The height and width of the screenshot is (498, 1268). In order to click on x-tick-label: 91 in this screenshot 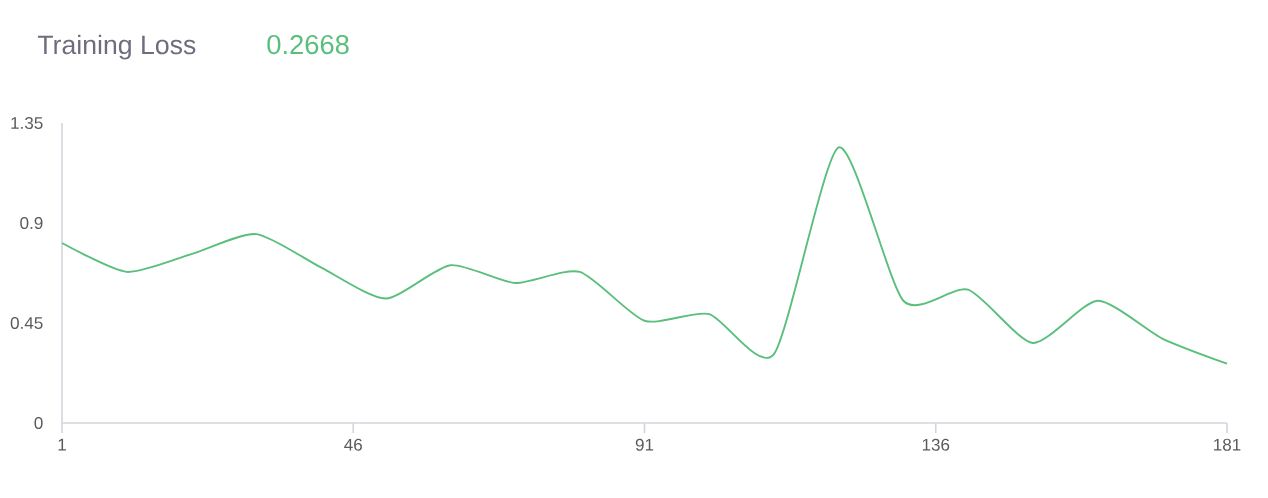, I will do `click(644, 444)`.